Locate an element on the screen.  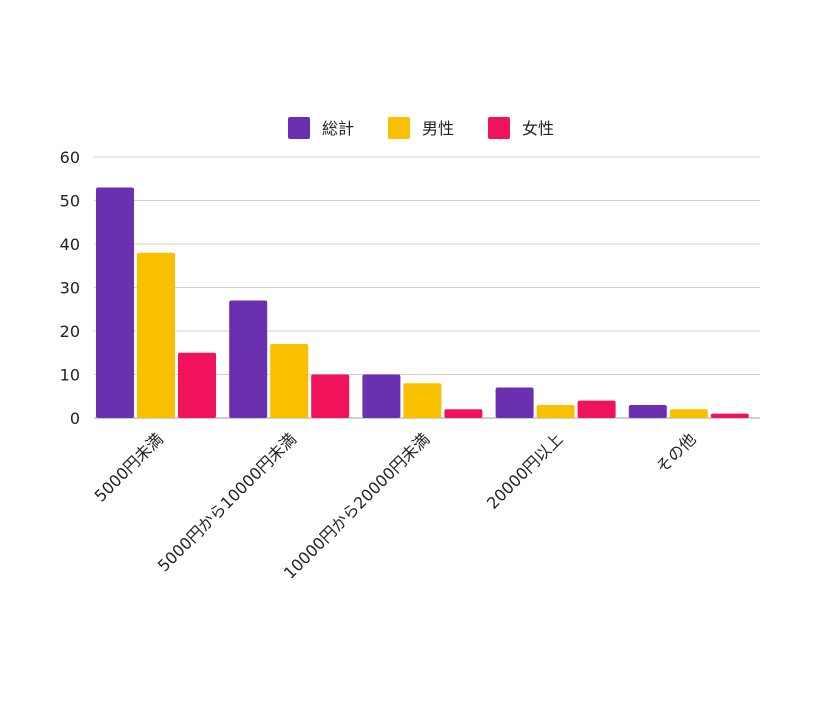
legend-label: 男性 is located at coordinates (438, 128).